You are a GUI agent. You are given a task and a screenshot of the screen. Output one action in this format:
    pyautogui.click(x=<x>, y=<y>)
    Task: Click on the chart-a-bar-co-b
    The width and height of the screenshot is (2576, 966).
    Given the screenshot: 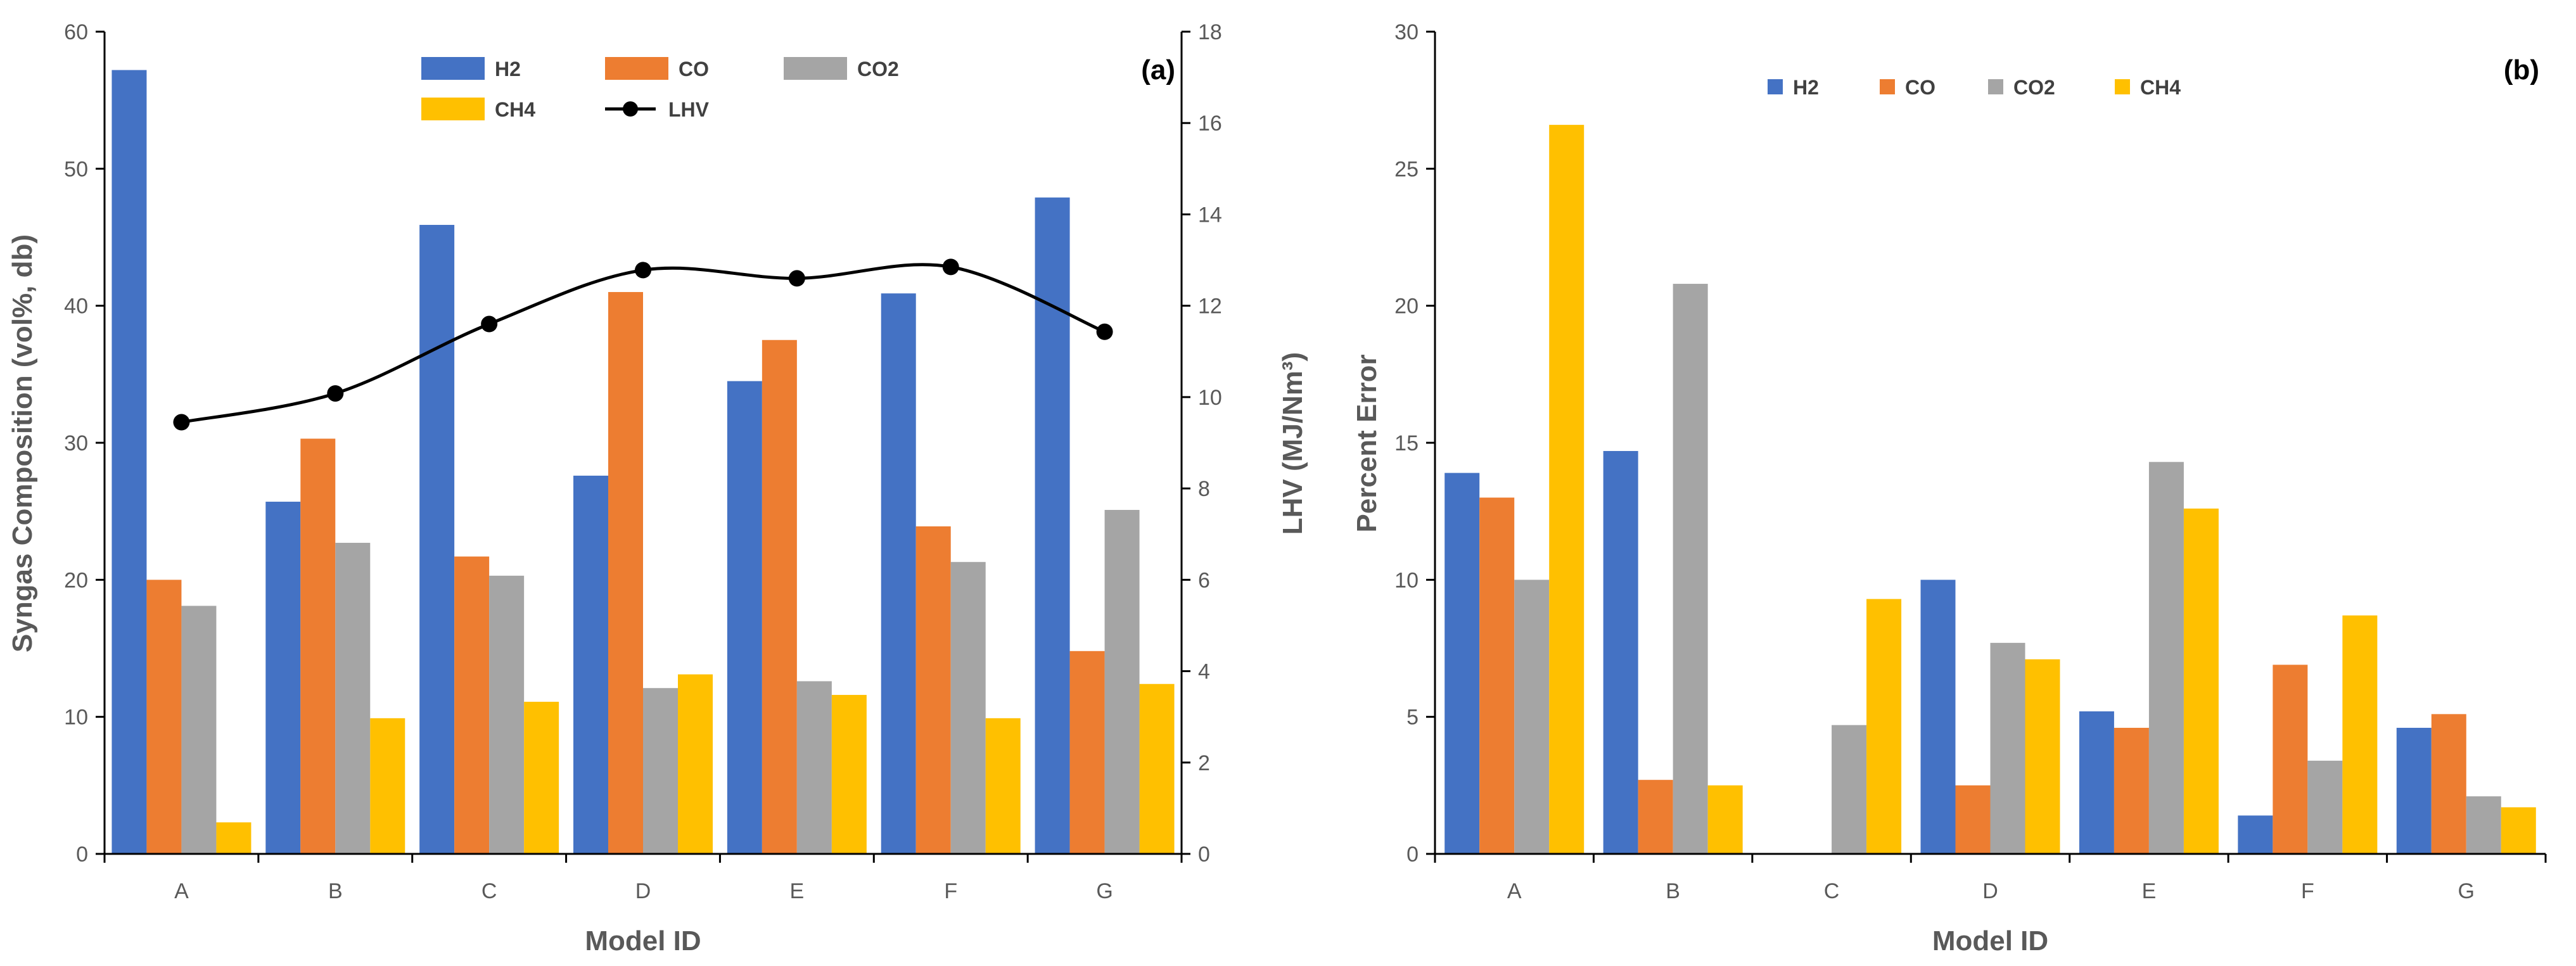 What is the action you would take?
    pyautogui.click(x=318, y=646)
    